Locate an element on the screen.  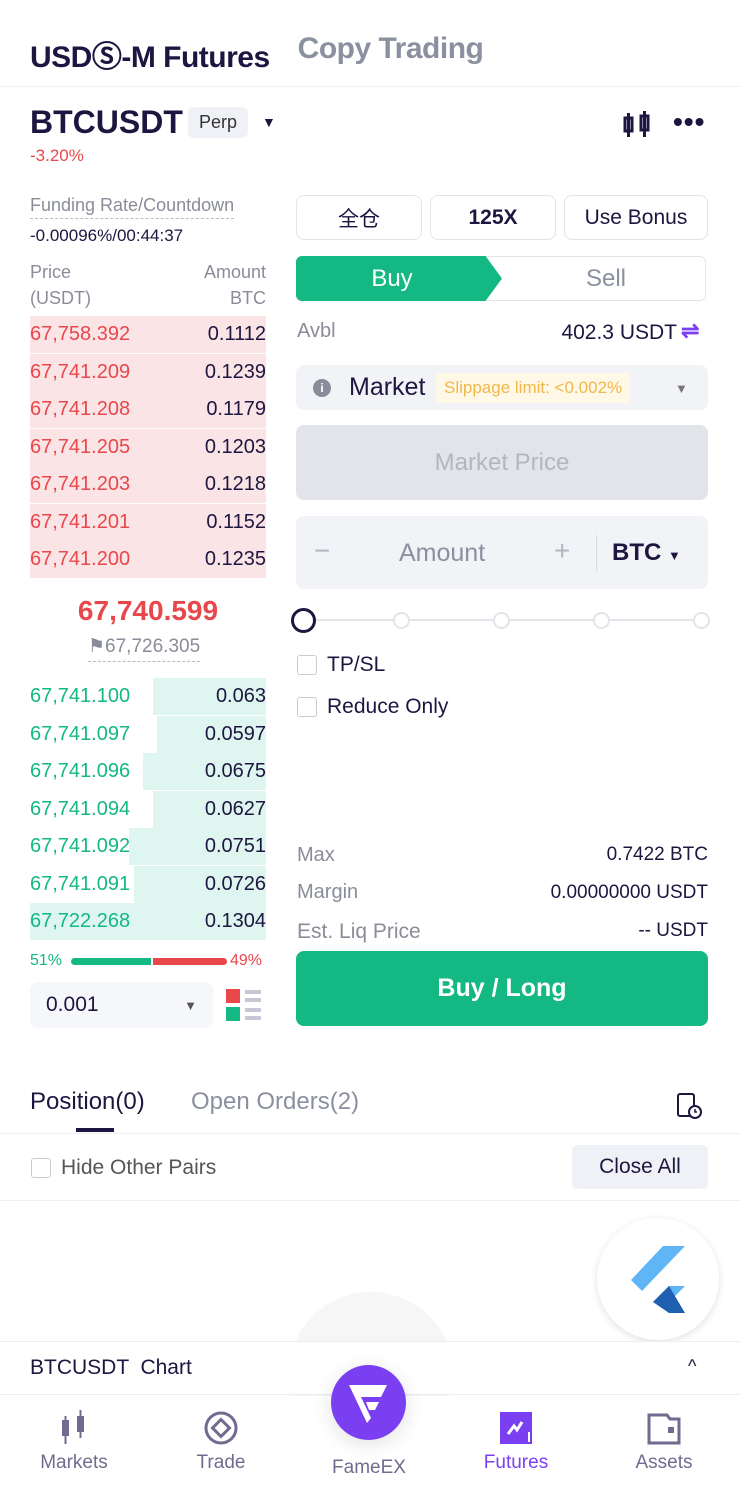
flutter-logo-icon is located at coordinates (658, 1279).